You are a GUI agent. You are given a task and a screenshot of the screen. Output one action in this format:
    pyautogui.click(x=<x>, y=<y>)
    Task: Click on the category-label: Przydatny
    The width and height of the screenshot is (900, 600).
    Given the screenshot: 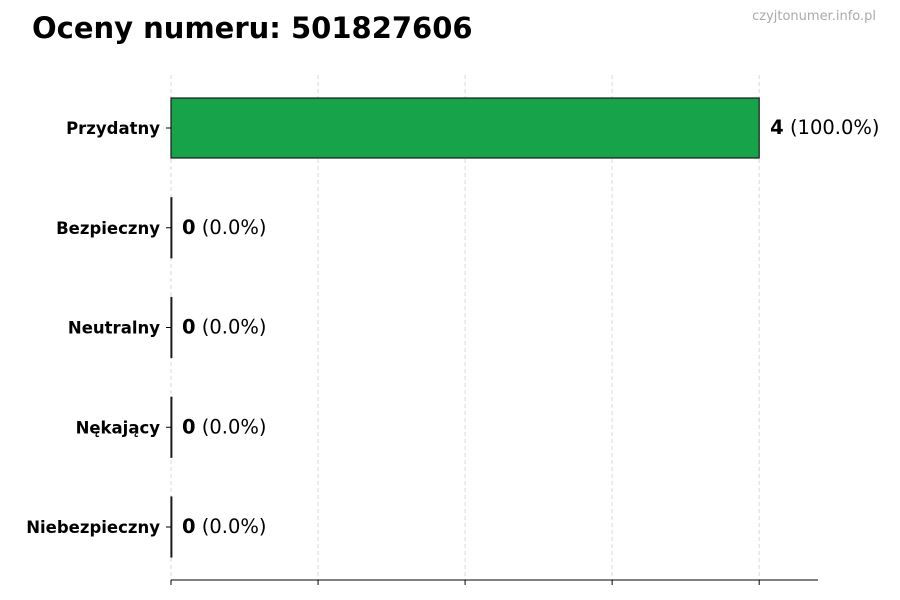 What is the action you would take?
    pyautogui.click(x=113, y=128)
    